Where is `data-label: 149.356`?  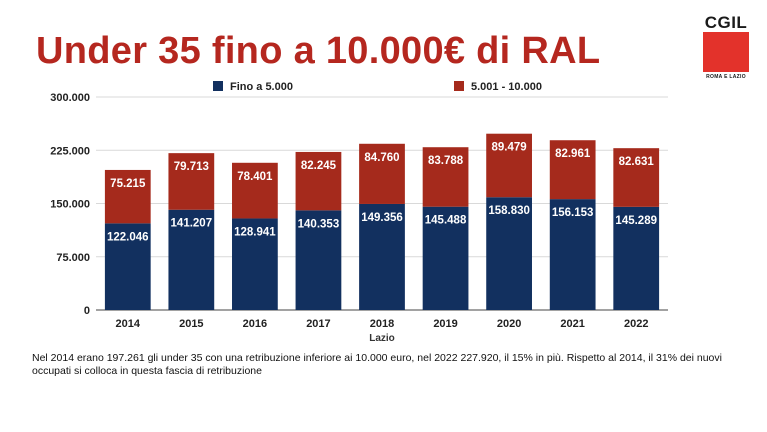 data-label: 149.356 is located at coordinates (382, 218).